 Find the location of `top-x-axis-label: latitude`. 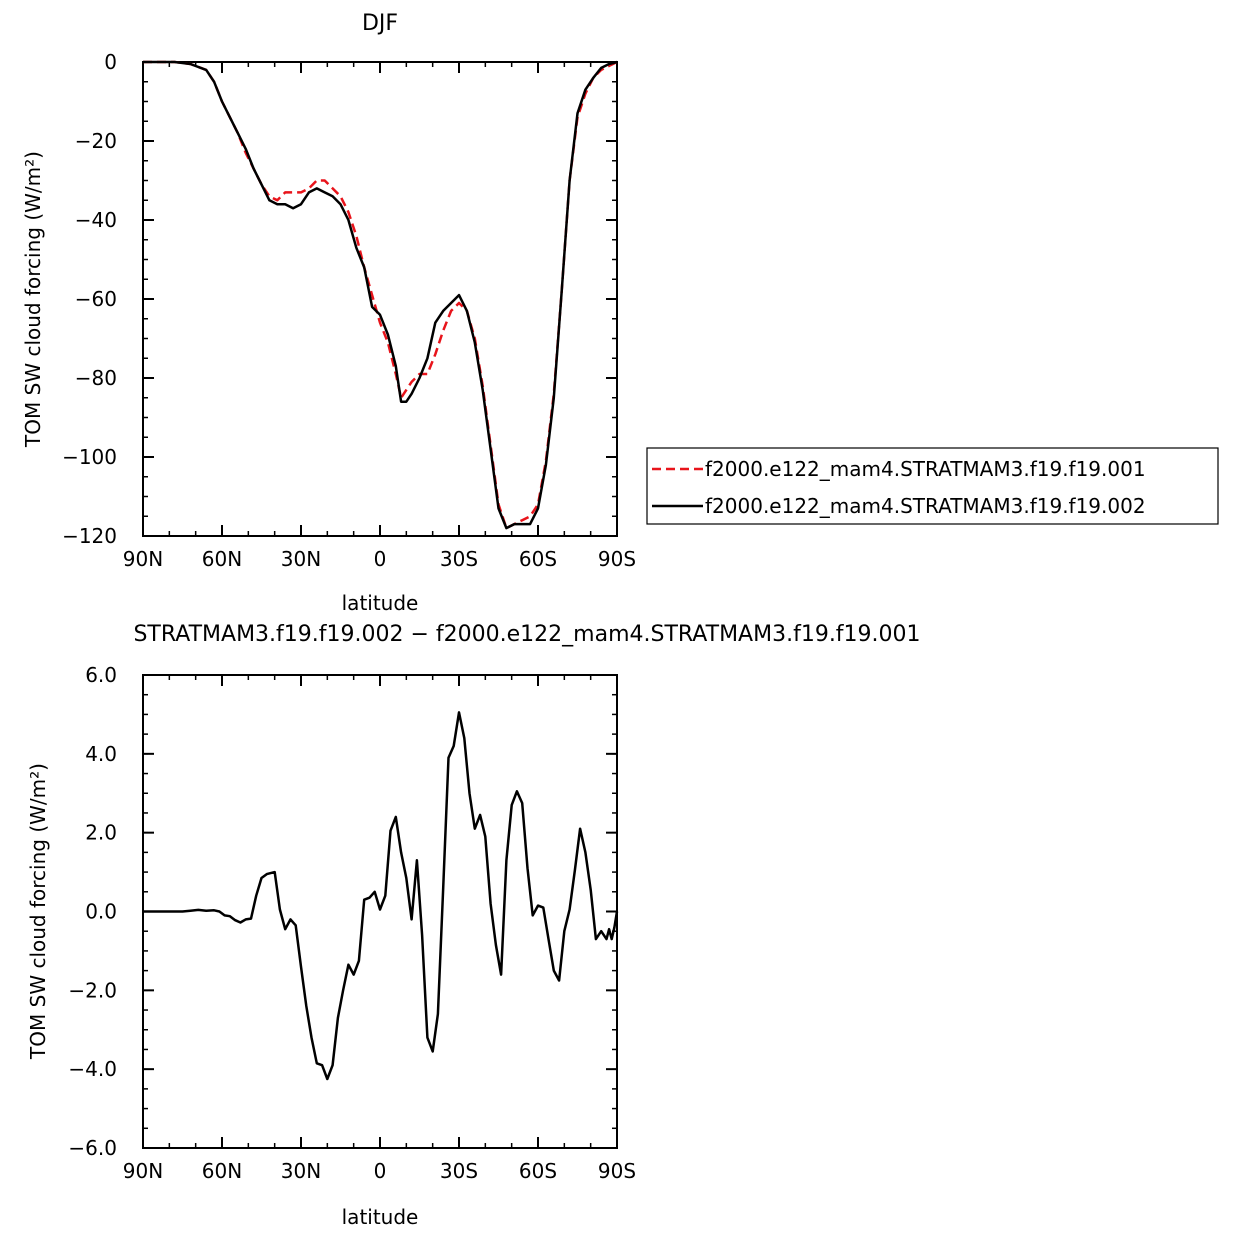

top-x-axis-label: latitude is located at coordinates (380, 603).